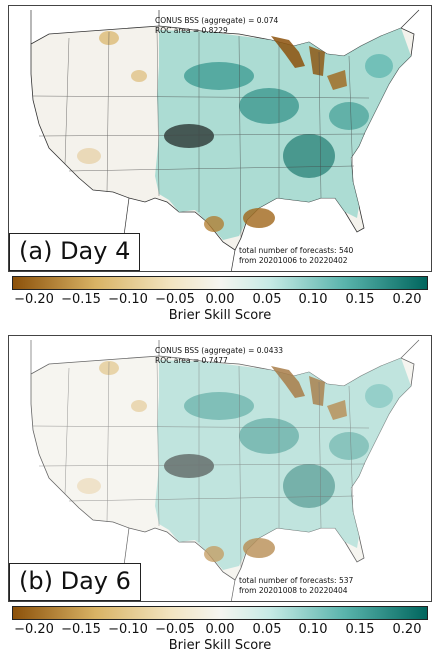 The width and height of the screenshot is (437, 657). I want to click on stats-bss: CONUS BSS (aggregate) = 0.074, so click(217, 20).